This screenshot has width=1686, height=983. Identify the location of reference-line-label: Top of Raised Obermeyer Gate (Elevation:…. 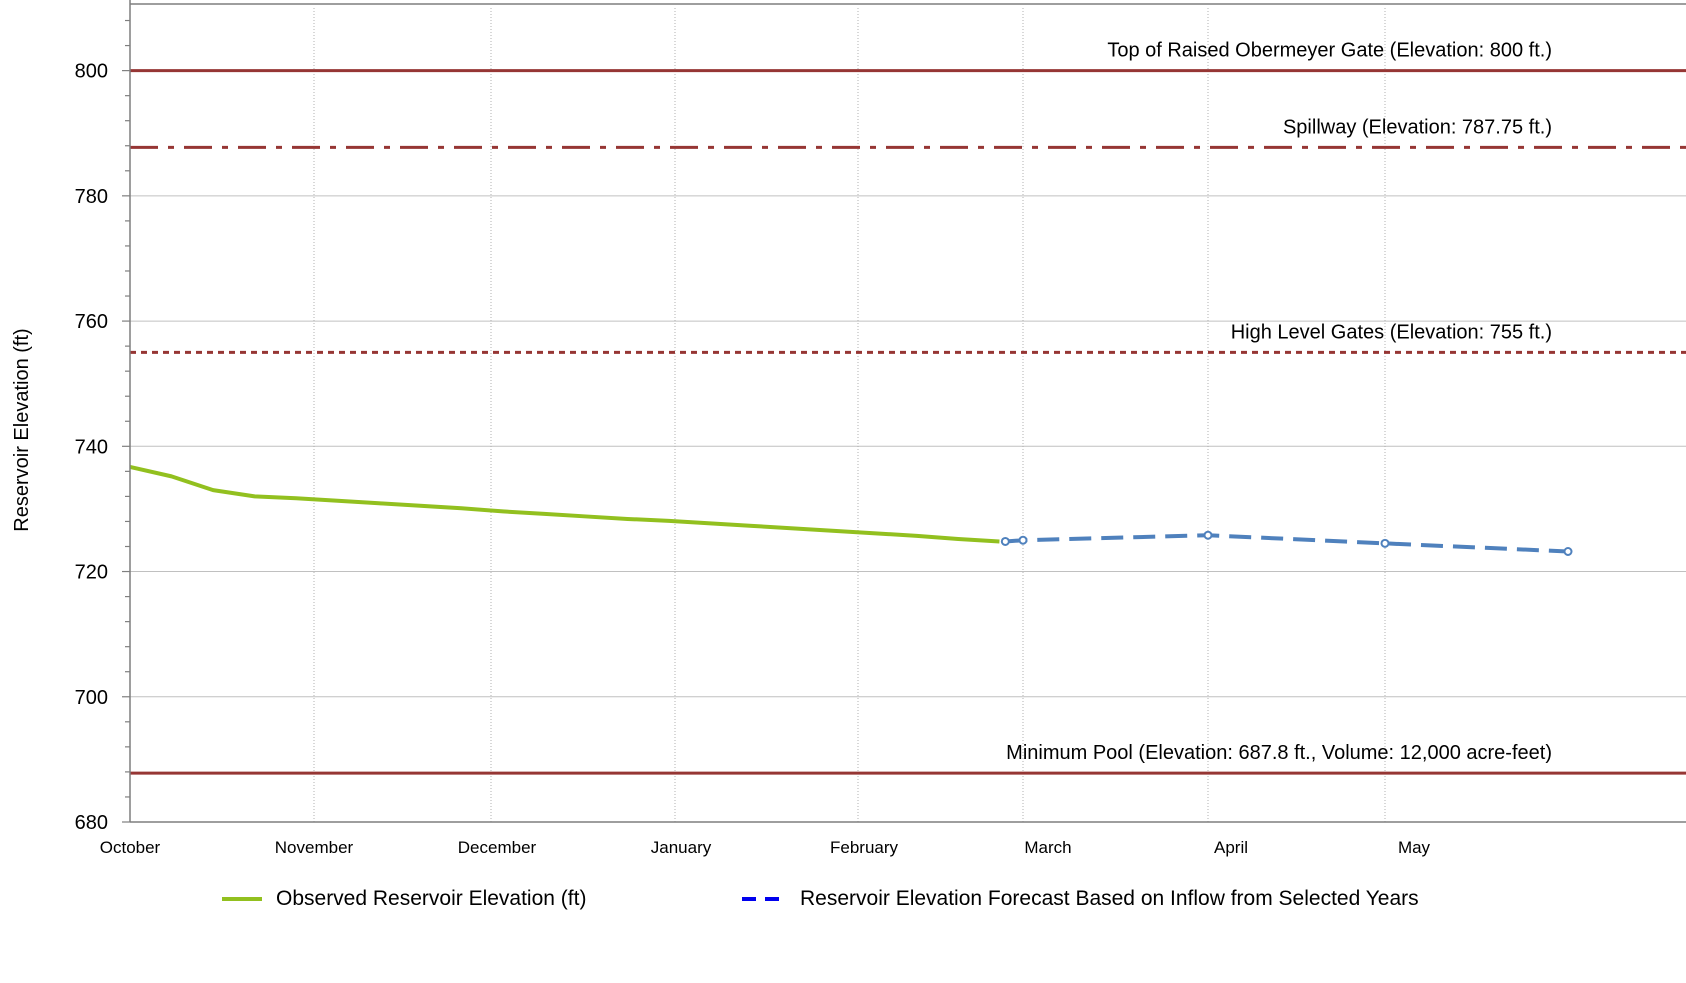
(1329, 51).